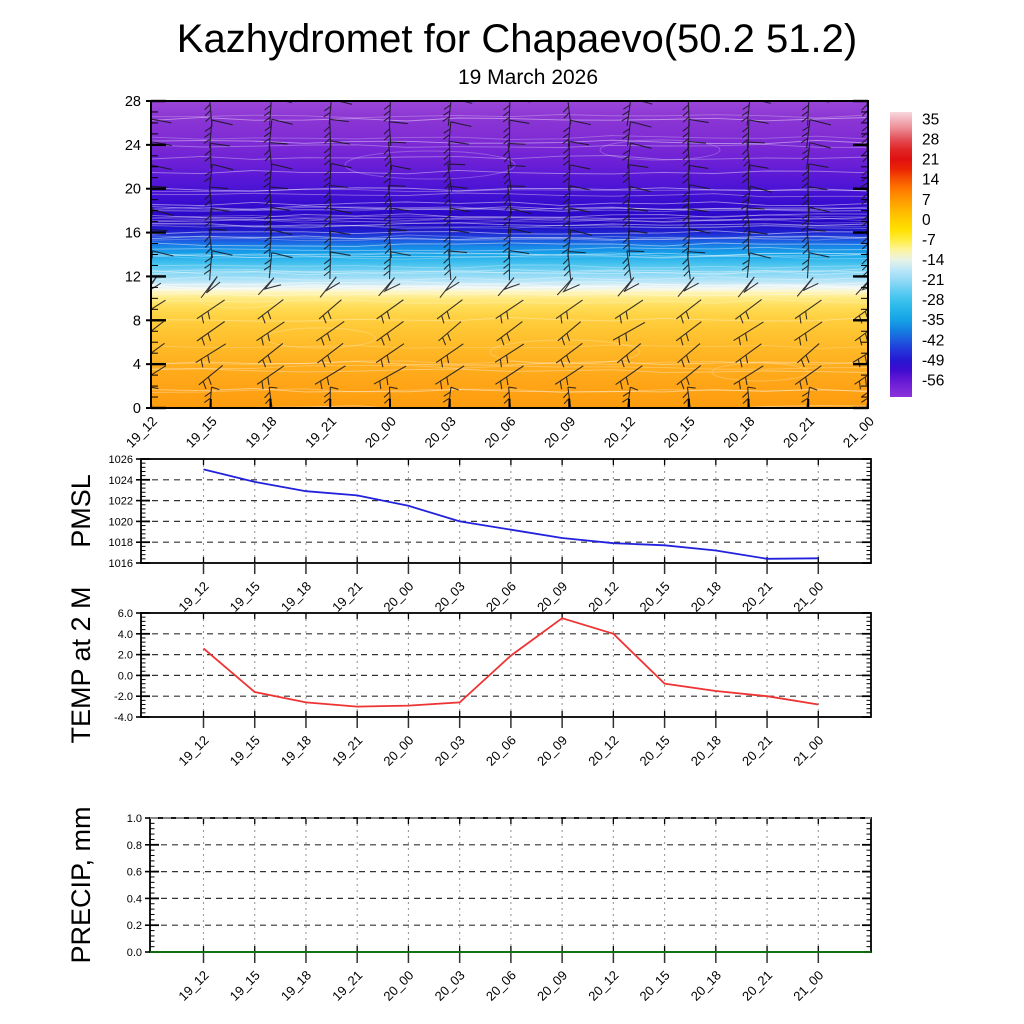 Image resolution: width=1024 pixels, height=1024 pixels. What do you see at coordinates (510, 662) in the screenshot?
I see `temp-data-line` at bounding box center [510, 662].